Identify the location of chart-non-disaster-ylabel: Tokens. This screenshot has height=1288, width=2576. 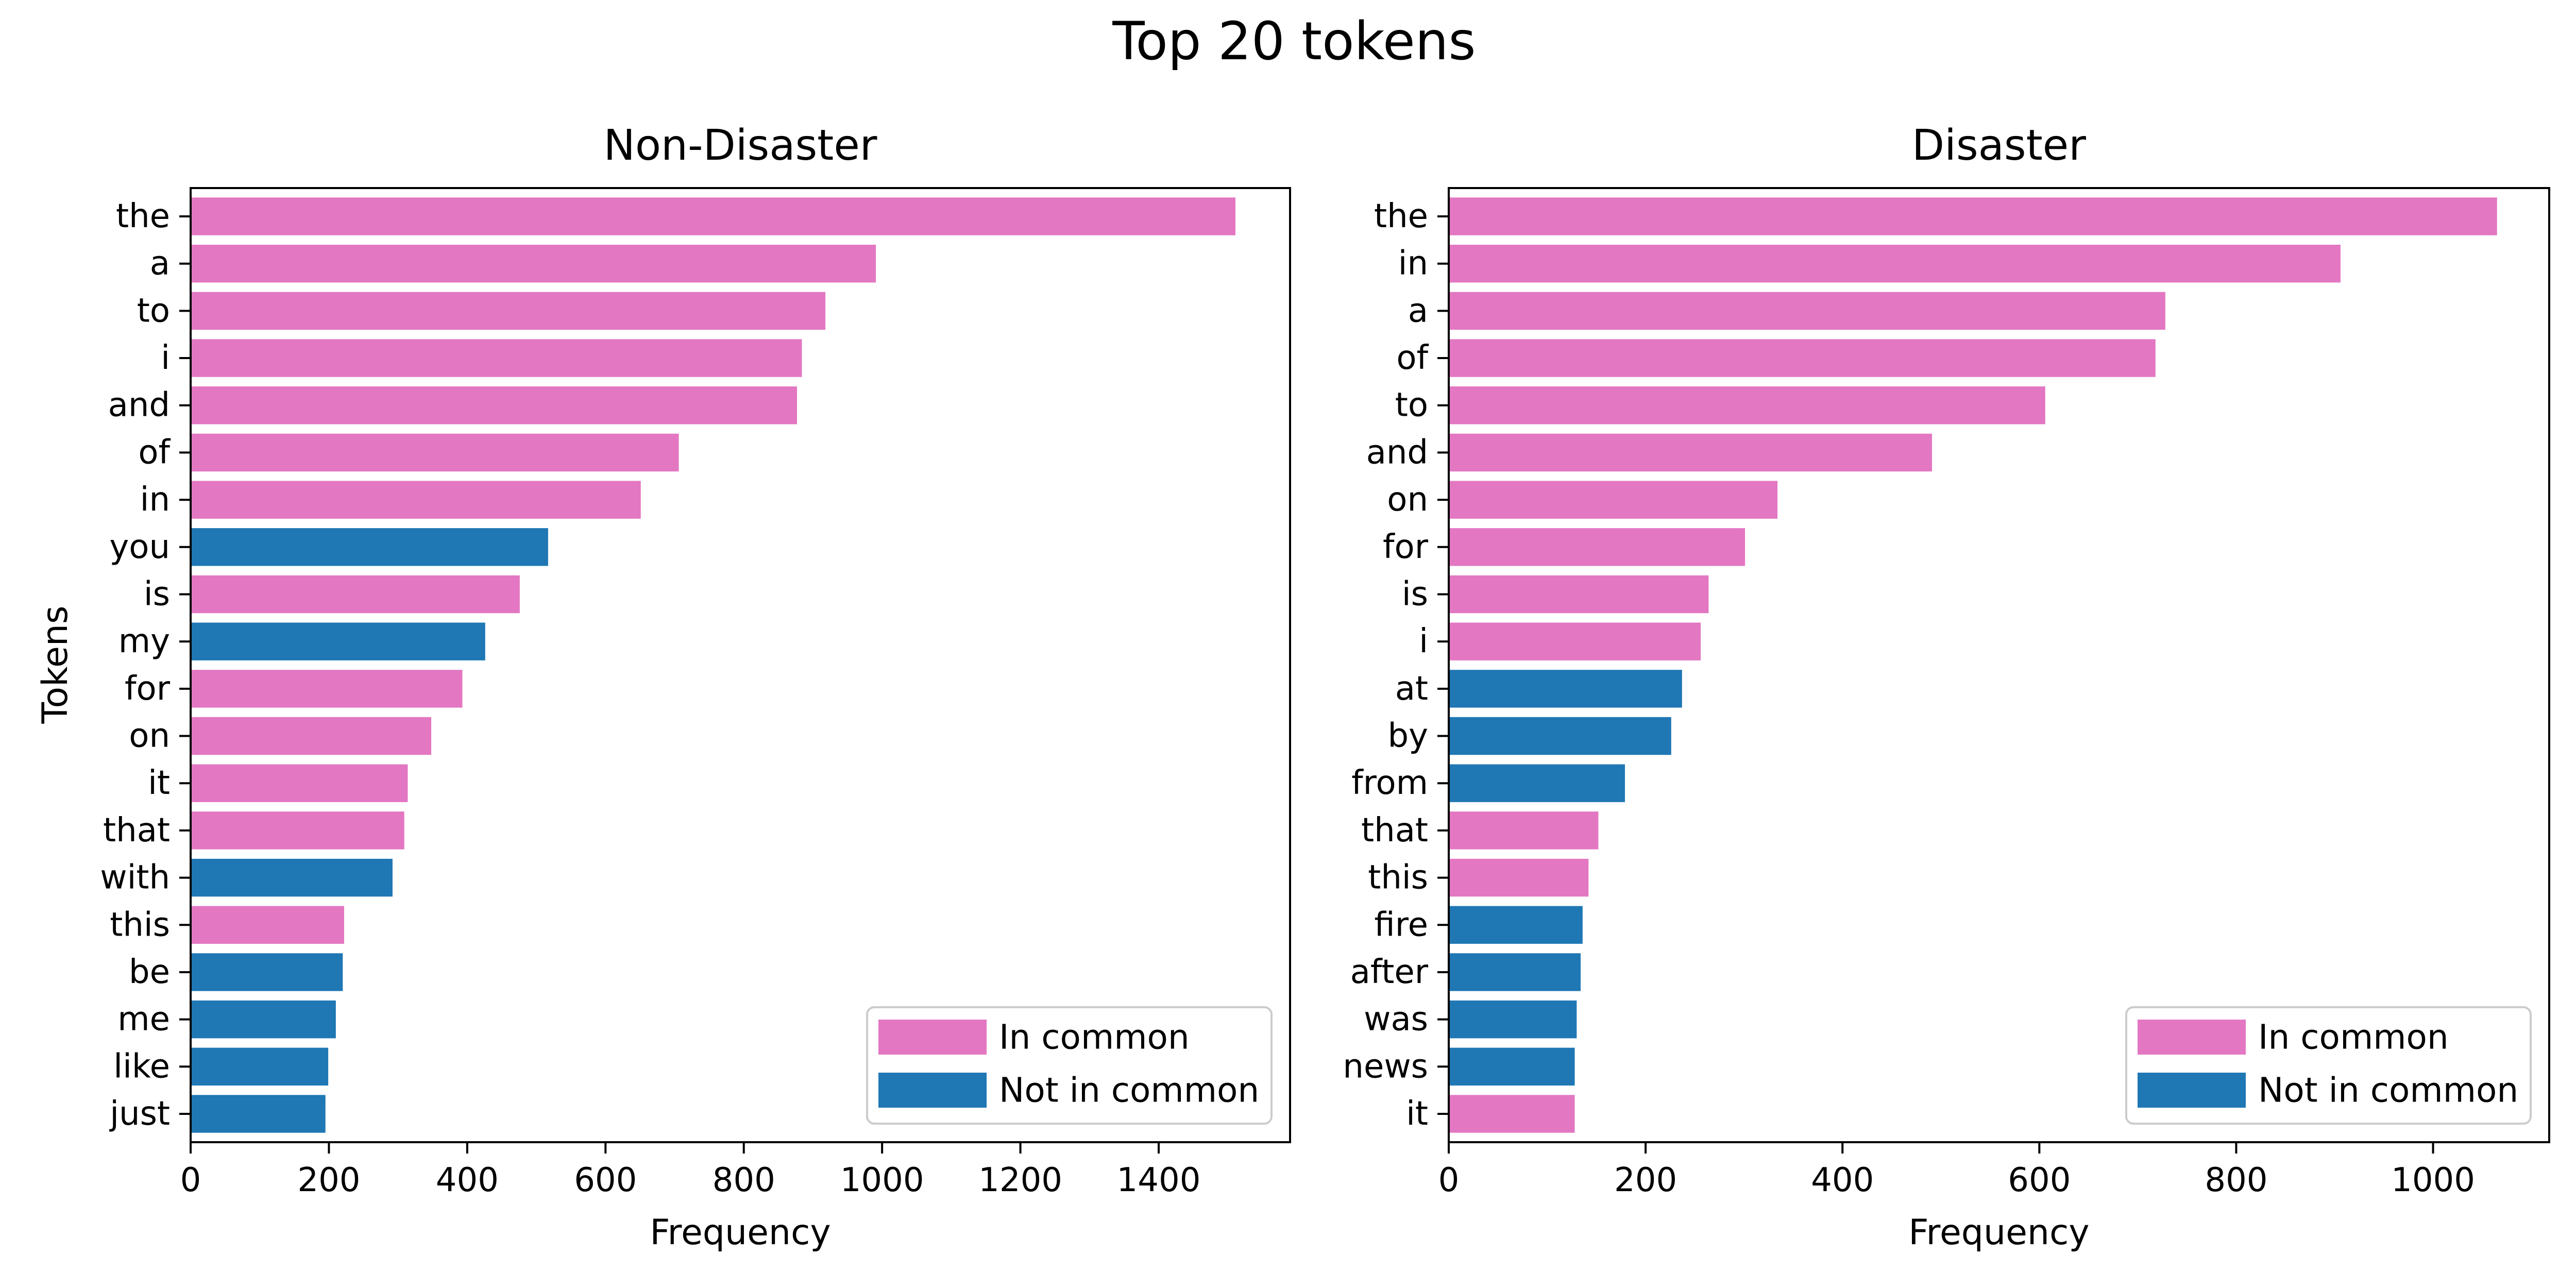
(55, 665).